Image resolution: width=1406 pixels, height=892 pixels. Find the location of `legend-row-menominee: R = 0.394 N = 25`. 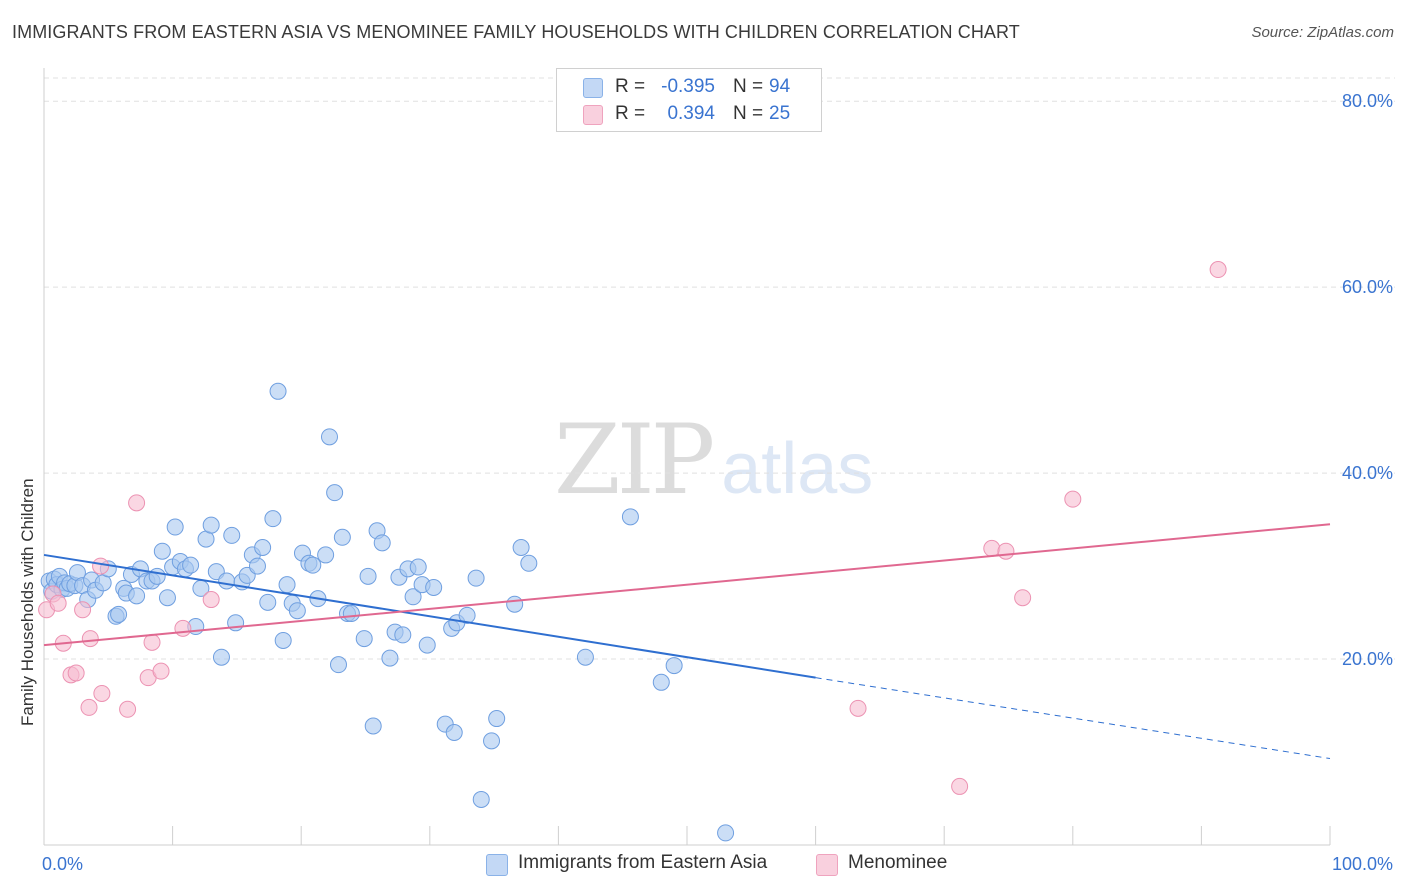

legend-row-menominee: R = 0.394 N = 25 is located at coordinates (689, 114).